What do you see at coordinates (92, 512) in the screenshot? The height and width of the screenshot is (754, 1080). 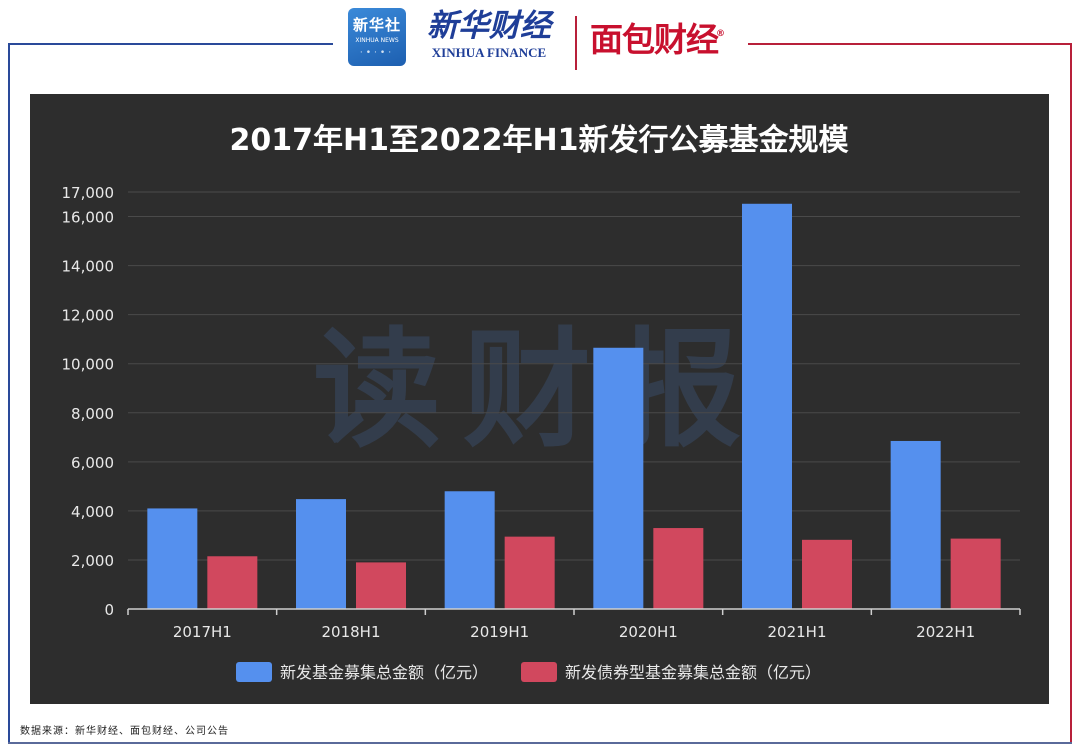 I see `y-tick-label: 4,000` at bounding box center [92, 512].